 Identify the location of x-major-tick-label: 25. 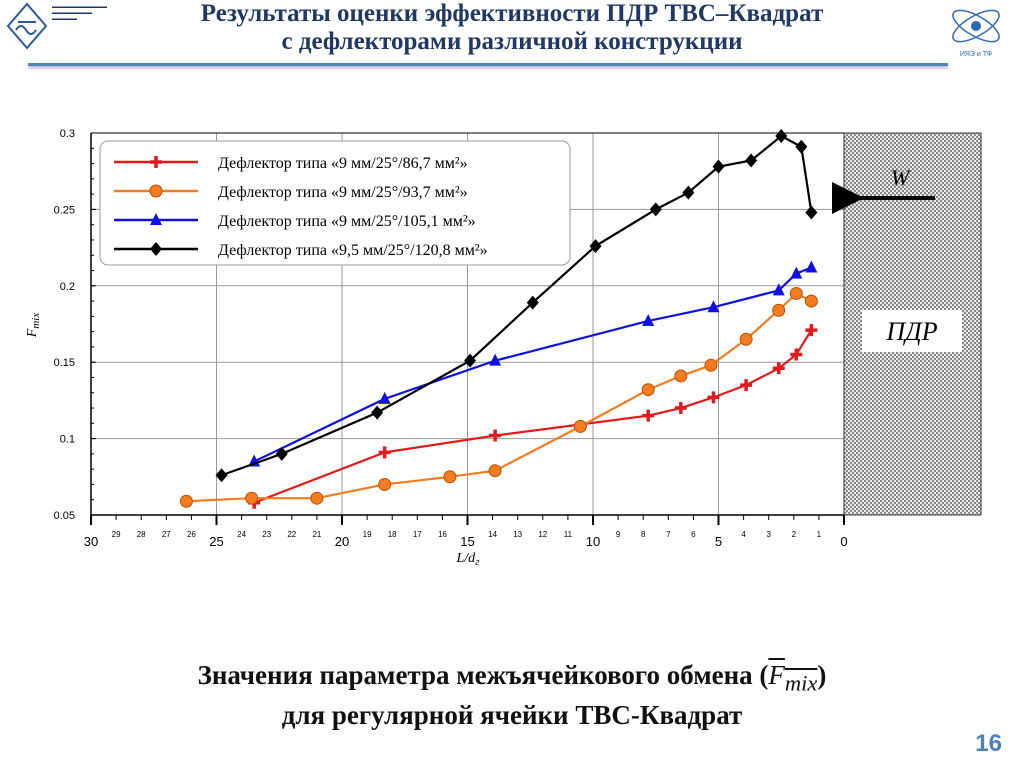
(216, 541).